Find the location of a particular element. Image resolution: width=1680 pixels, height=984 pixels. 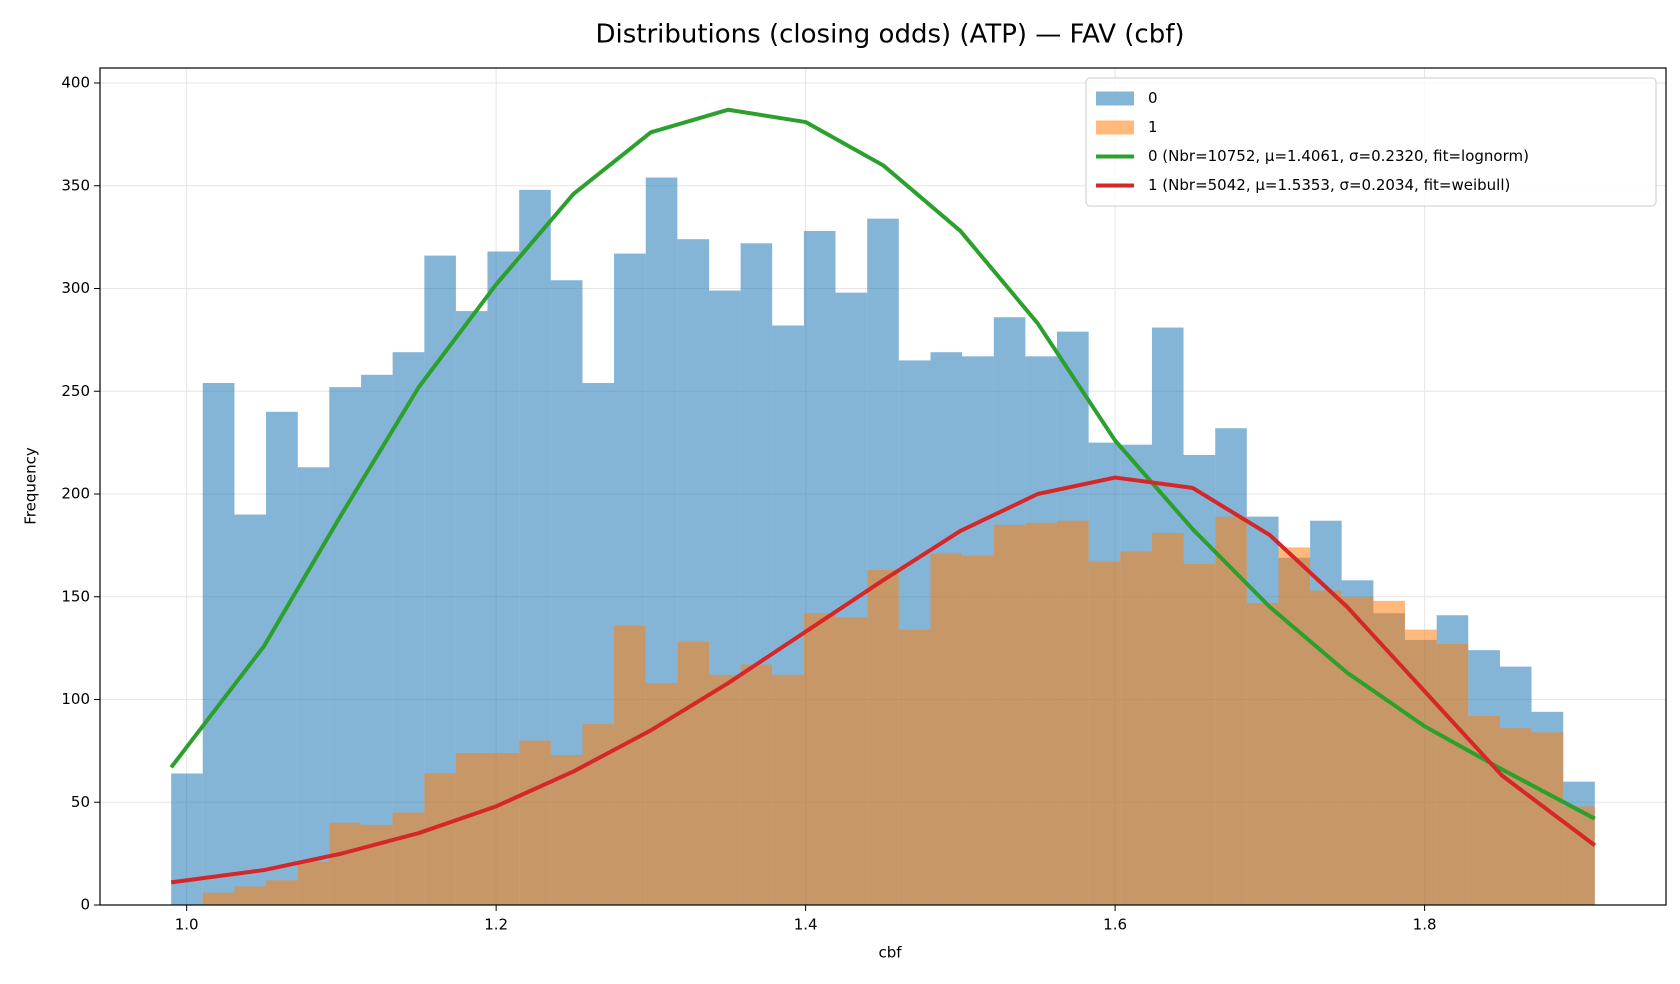

legend-frame is located at coordinates (1371, 142).